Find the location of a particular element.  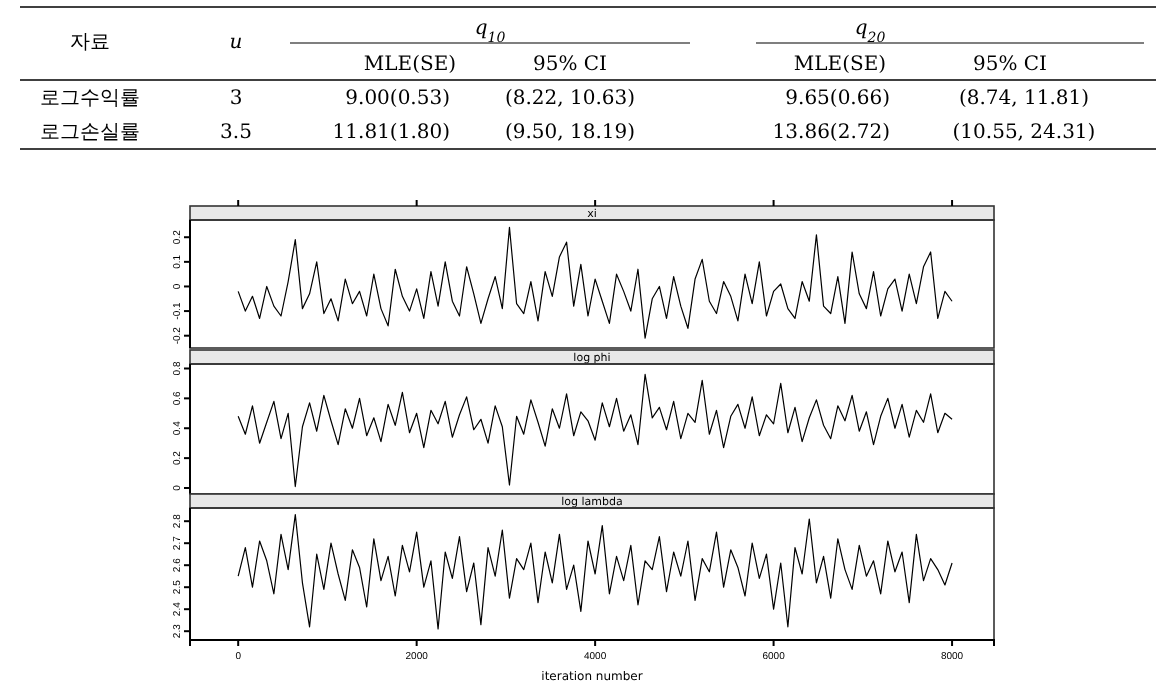

text: q$_{20}$ is located at coordinates (870, 32).